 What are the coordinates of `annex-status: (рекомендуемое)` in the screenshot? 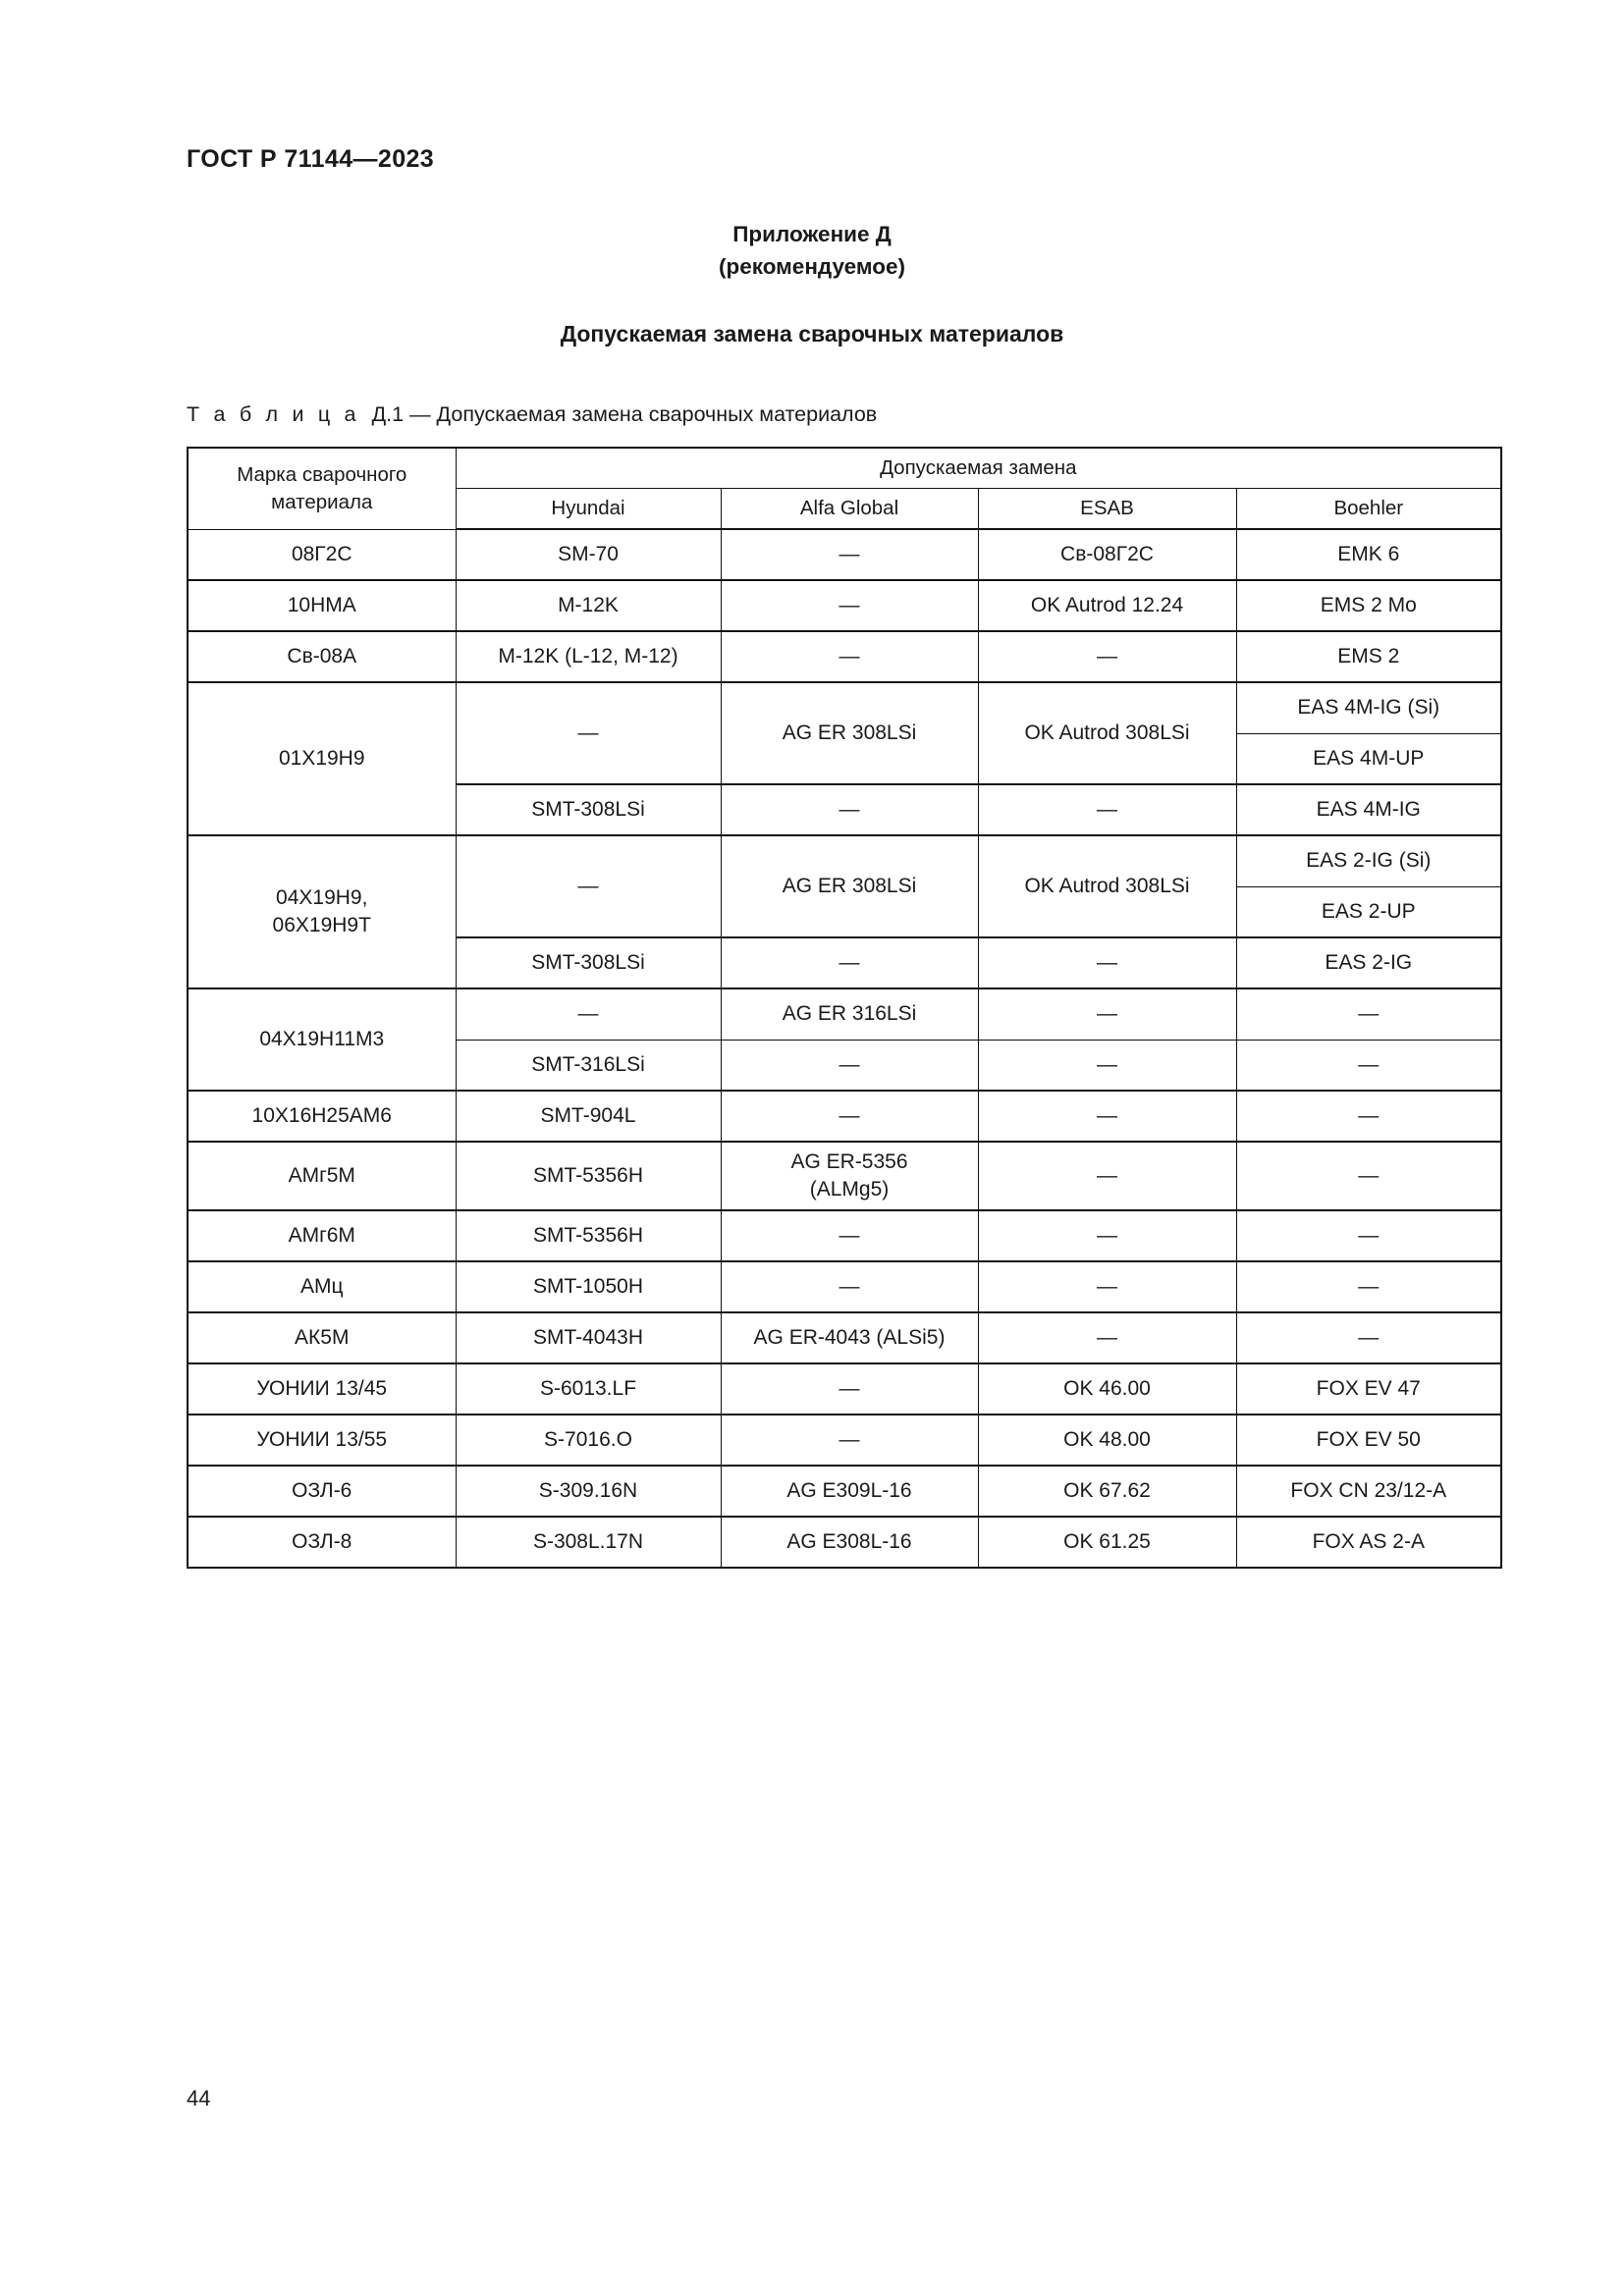 It's located at (812, 266).